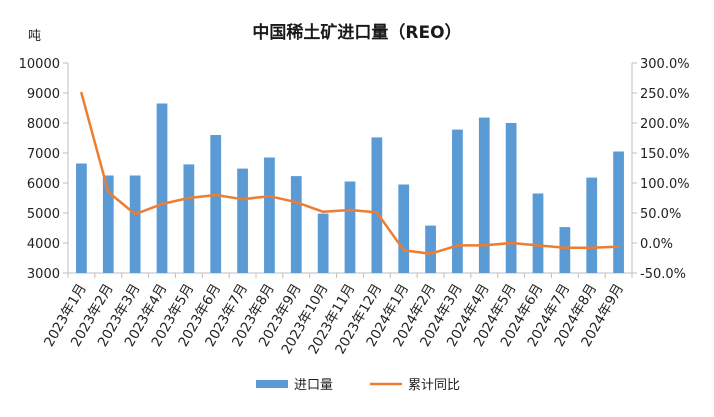 The width and height of the screenshot is (714, 417). What do you see at coordinates (665, 124) in the screenshot?
I see `right-axis-tick-label: 200.0%` at bounding box center [665, 124].